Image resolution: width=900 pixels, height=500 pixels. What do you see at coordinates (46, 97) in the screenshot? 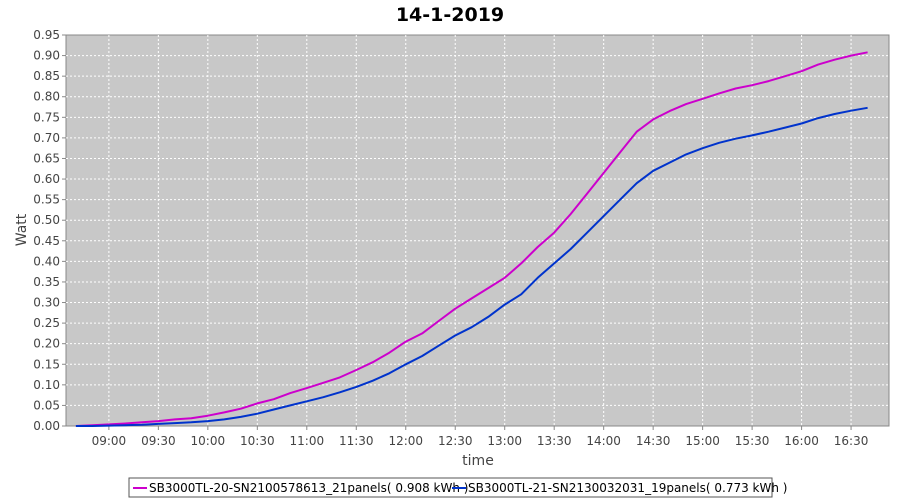
I see `y-tick-label: 0.80` at bounding box center [46, 97].